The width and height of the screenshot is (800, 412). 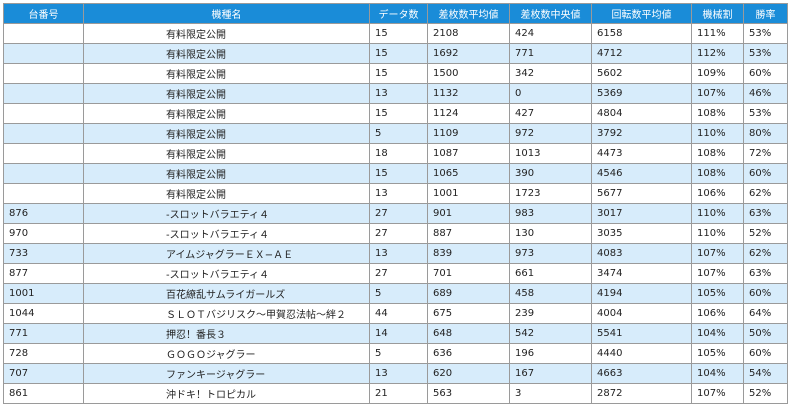 What do you see at coordinates (550, 173) in the screenshot?
I see `diff-median-cell: 390` at bounding box center [550, 173].